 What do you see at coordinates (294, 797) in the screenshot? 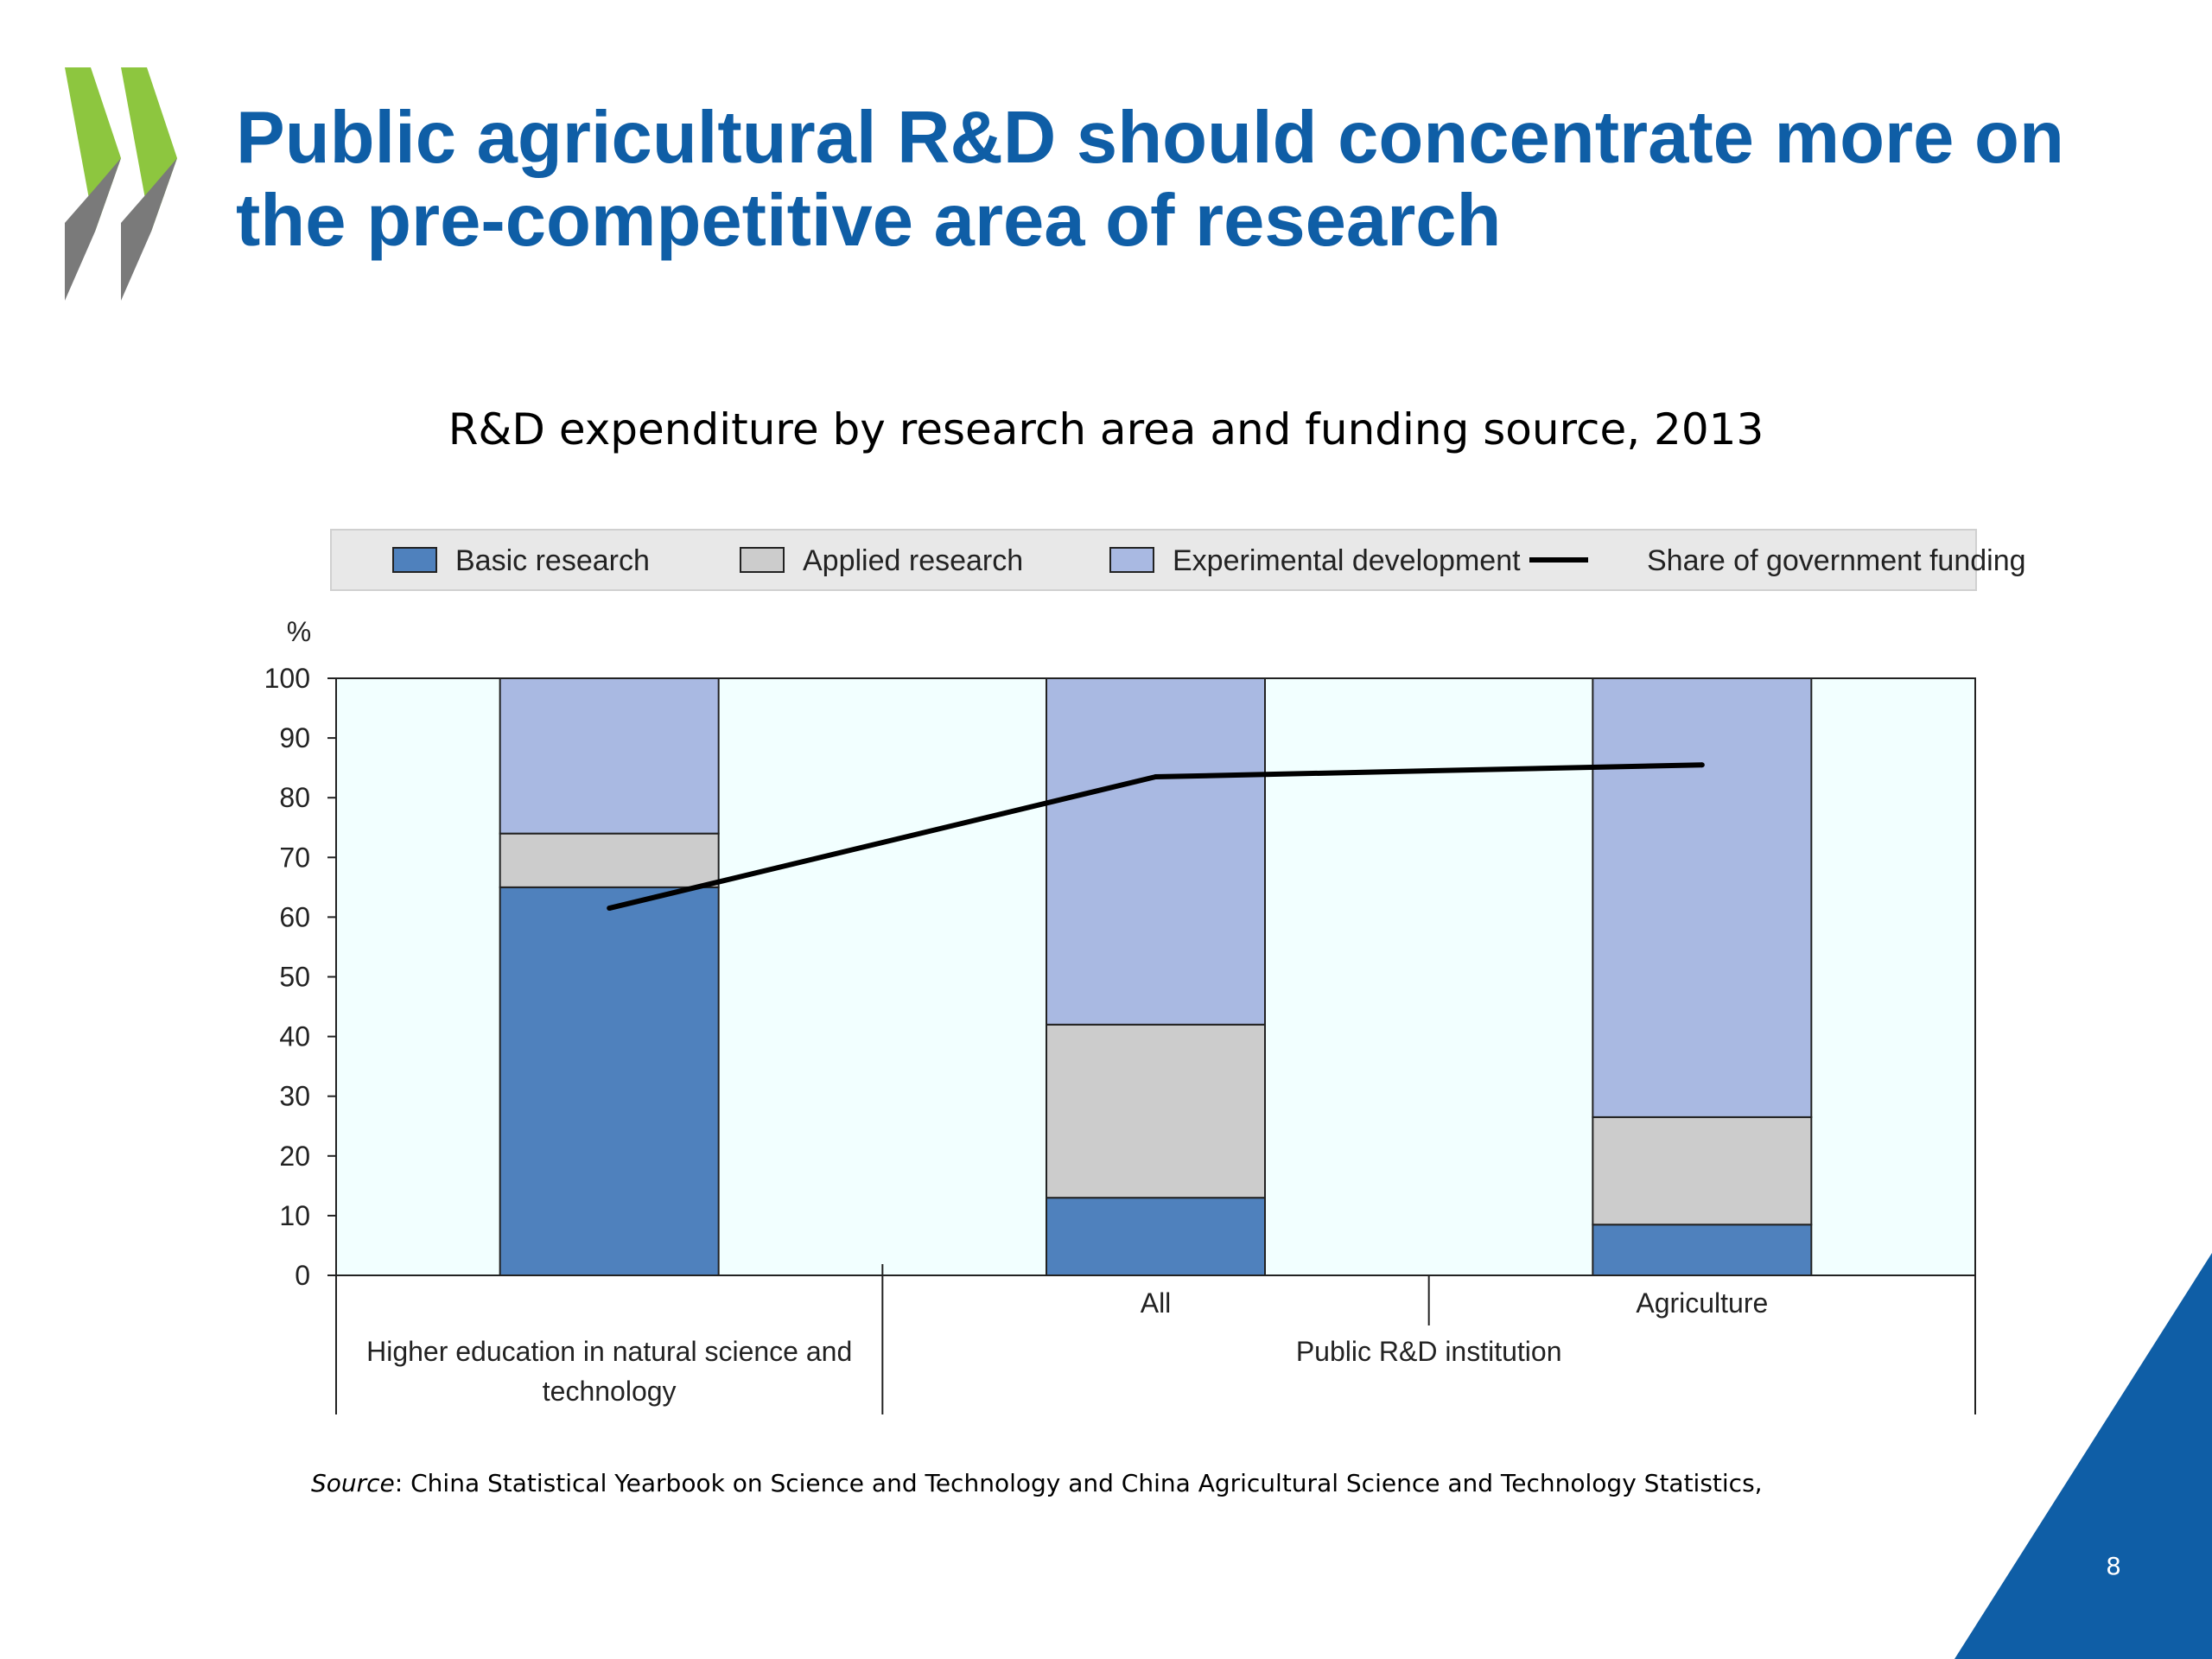
I see `y-tick-label: 80` at bounding box center [294, 797].